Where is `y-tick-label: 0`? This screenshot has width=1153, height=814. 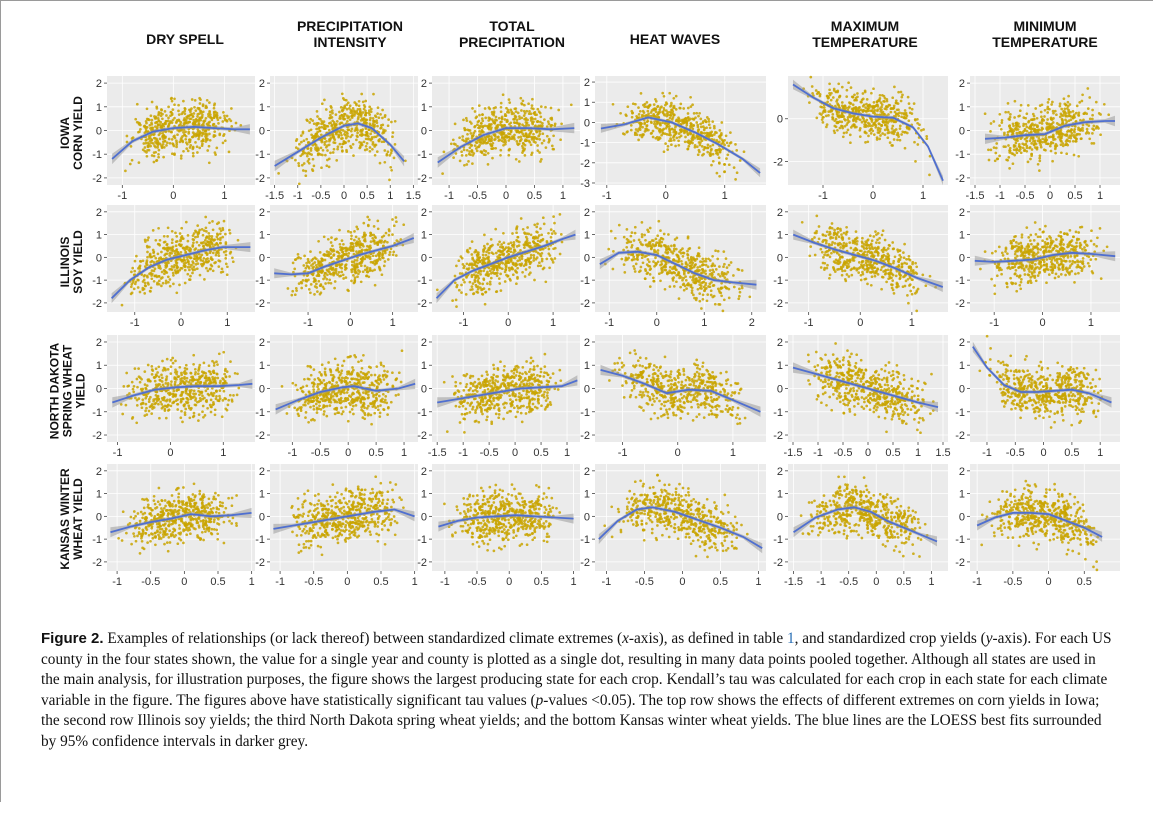 y-tick-label: 0 is located at coordinates (262, 132).